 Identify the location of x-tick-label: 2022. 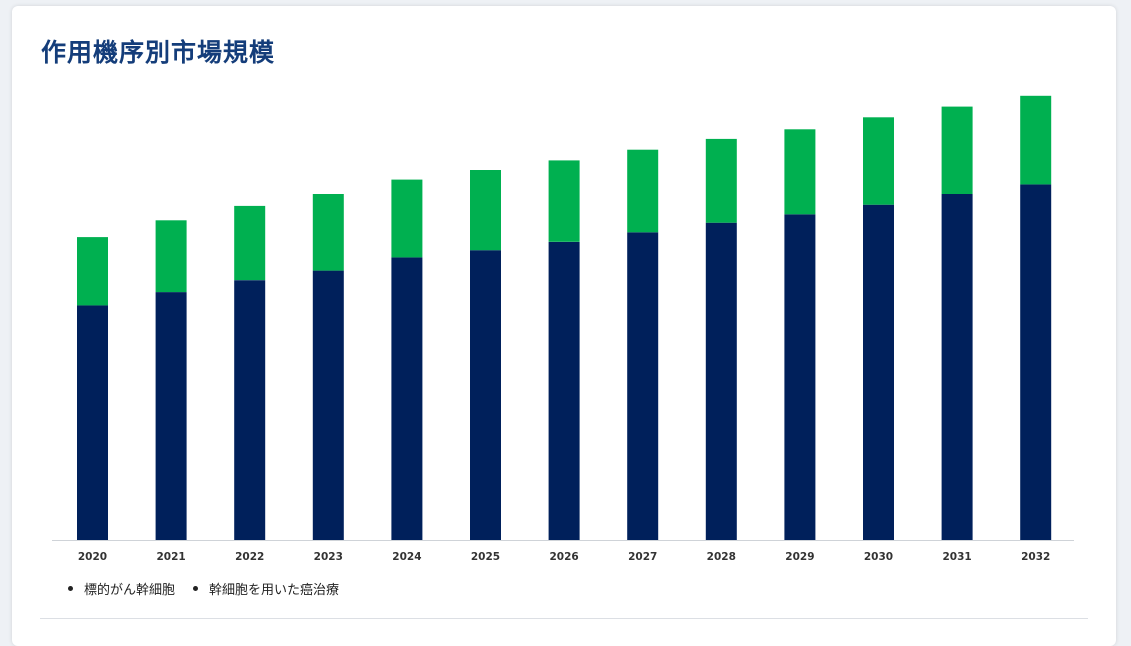
(249, 557).